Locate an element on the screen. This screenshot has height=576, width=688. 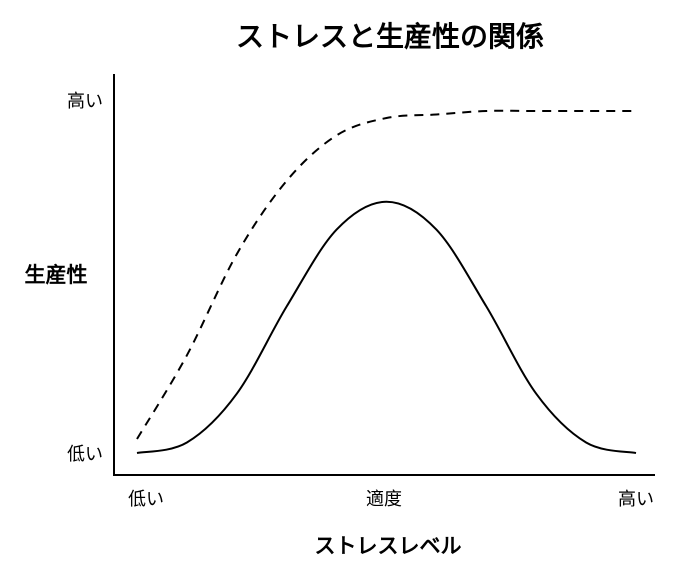
x-tick-label-high: 高い is located at coordinates (636, 499).